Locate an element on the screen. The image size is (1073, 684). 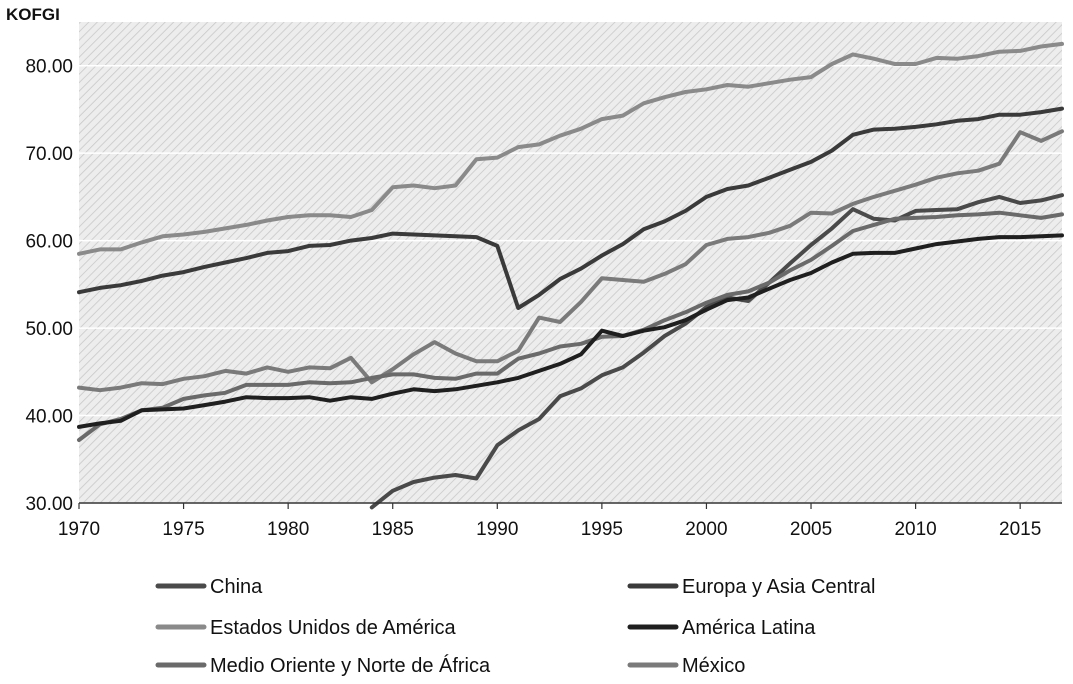
x-tick-label-1990: 1990 is located at coordinates (497, 529).